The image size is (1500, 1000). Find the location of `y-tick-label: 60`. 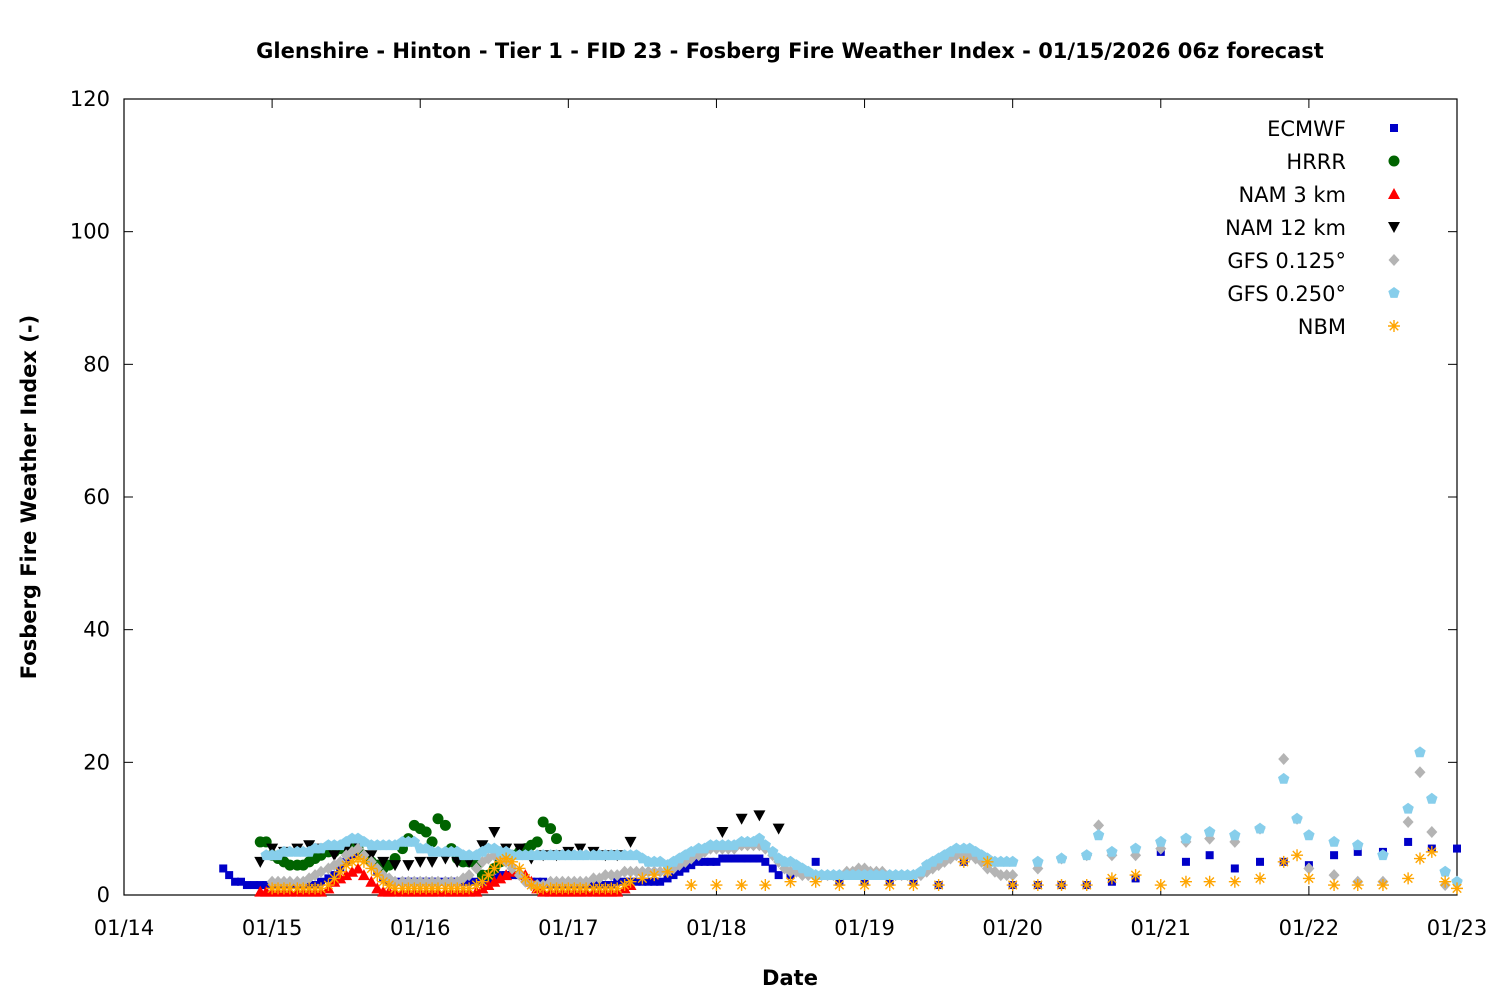

y-tick-label: 60 is located at coordinates (96, 497).